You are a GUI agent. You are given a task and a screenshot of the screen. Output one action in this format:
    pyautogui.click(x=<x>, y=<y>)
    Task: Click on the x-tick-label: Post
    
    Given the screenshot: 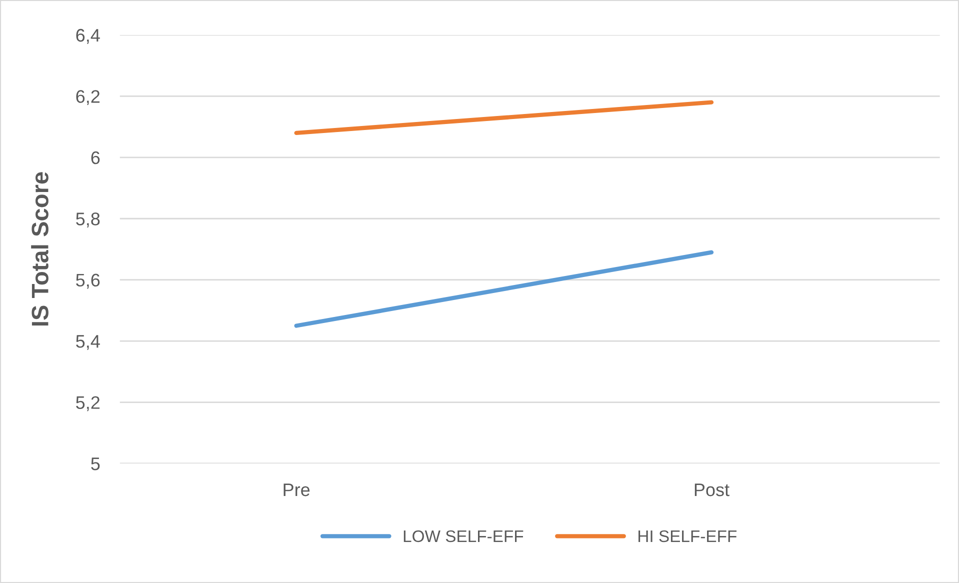 What is the action you would take?
    pyautogui.click(x=712, y=490)
    